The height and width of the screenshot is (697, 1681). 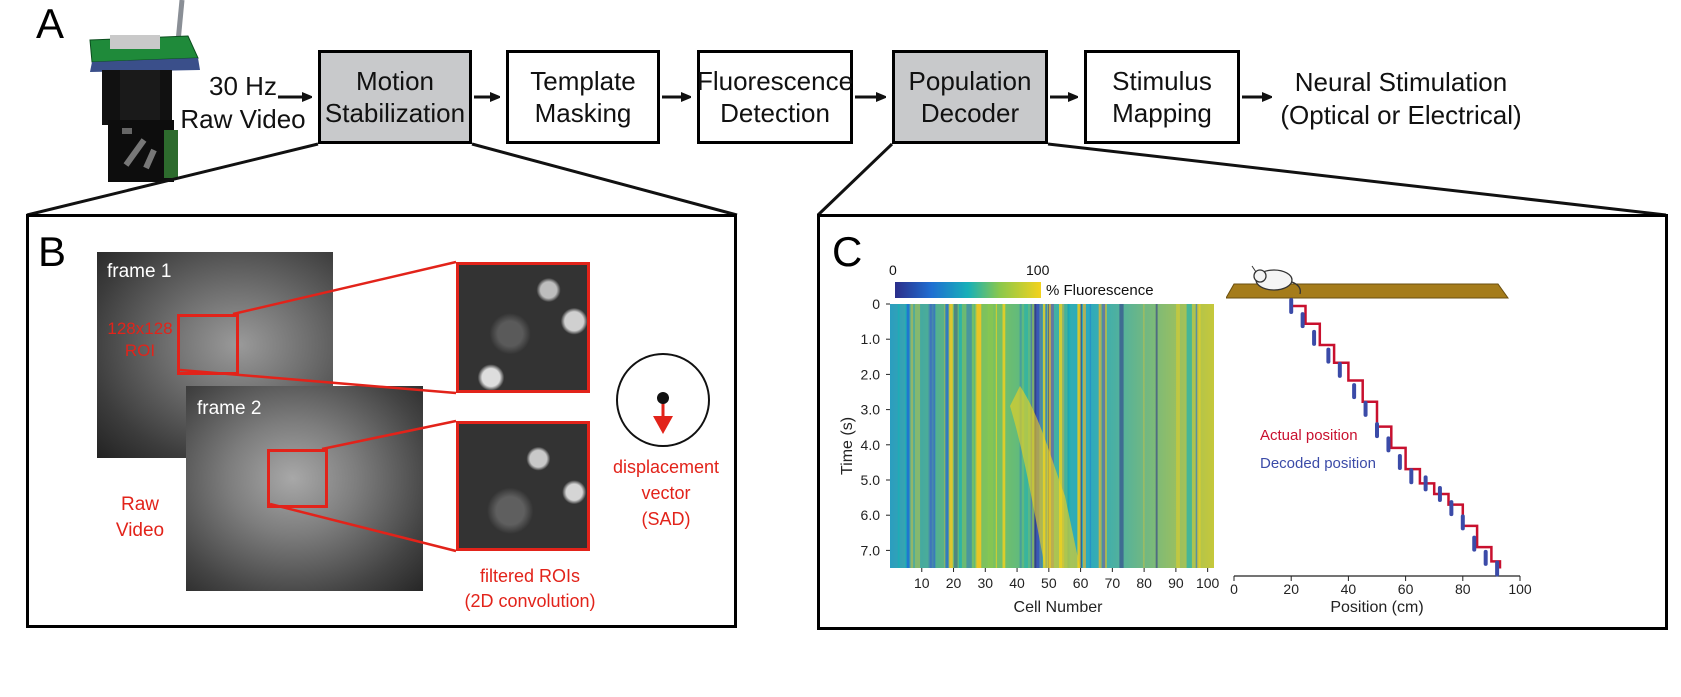 What do you see at coordinates (847, 251) in the screenshot?
I see `panel-c-letter: C` at bounding box center [847, 251].